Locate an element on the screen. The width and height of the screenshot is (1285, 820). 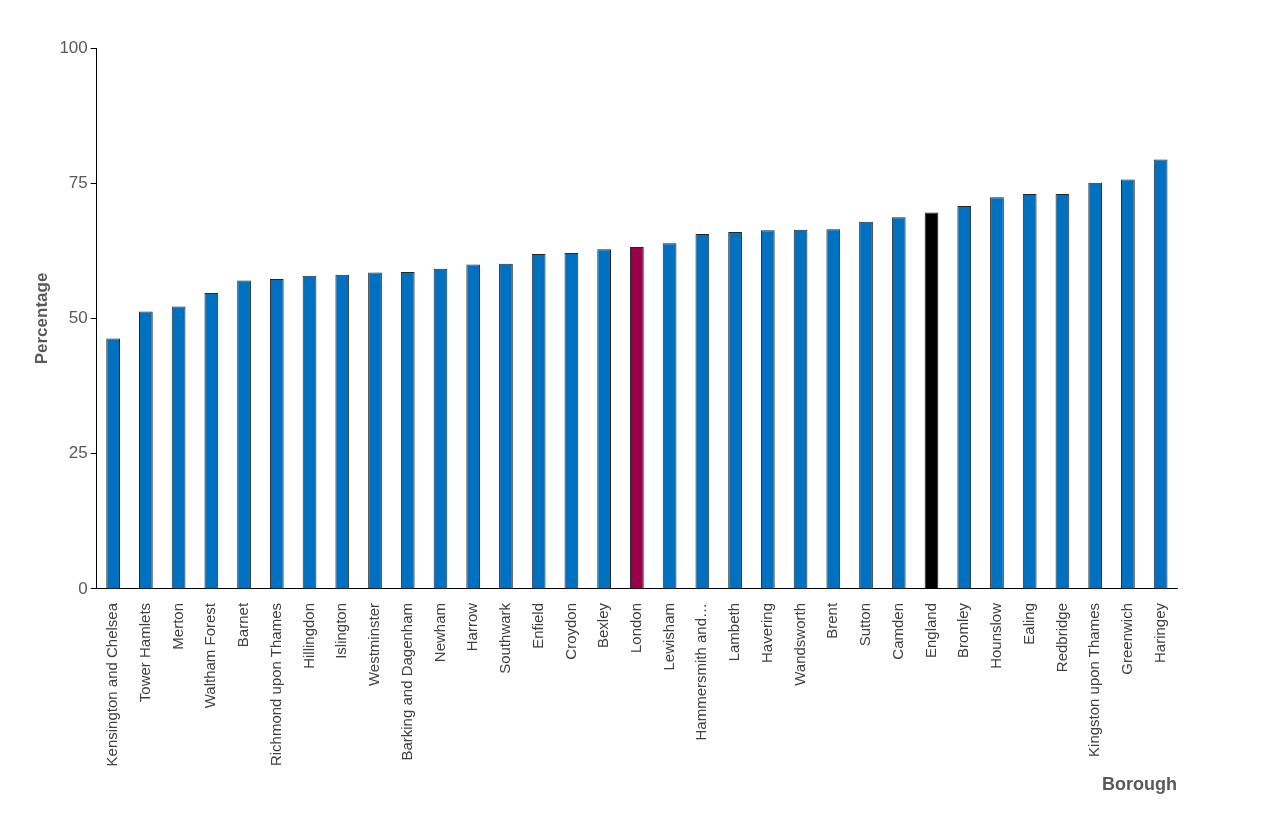
x-axis-title: Borough is located at coordinates (1139, 784).